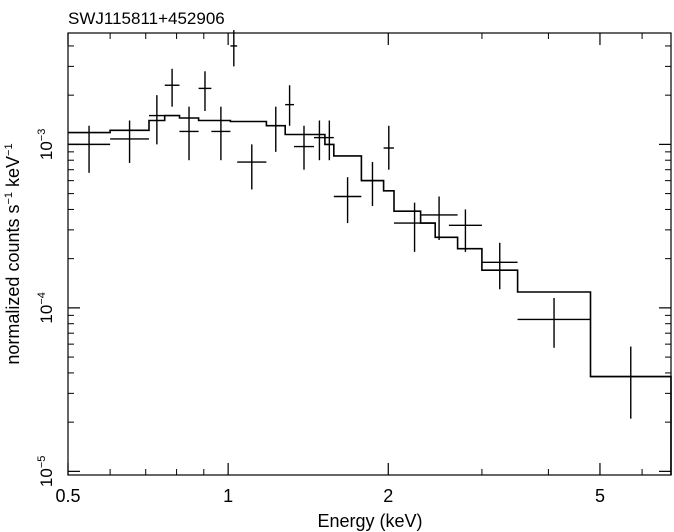  Describe the element at coordinates (388, 496) in the screenshot. I see `x-tick-label: 2` at that location.